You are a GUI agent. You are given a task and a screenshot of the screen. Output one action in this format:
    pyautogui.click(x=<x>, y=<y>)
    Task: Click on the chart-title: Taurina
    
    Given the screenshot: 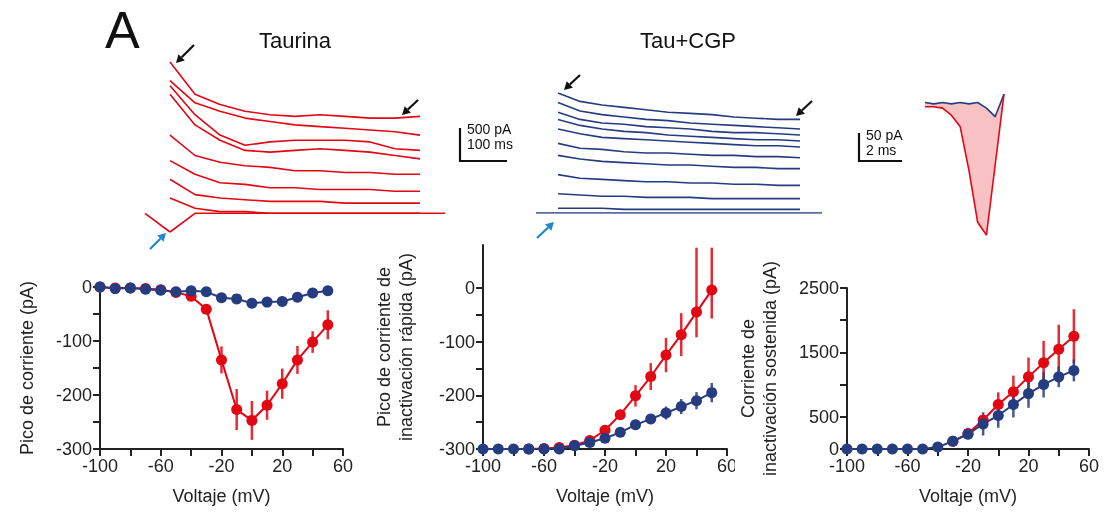 What is the action you would take?
    pyautogui.click(x=295, y=40)
    